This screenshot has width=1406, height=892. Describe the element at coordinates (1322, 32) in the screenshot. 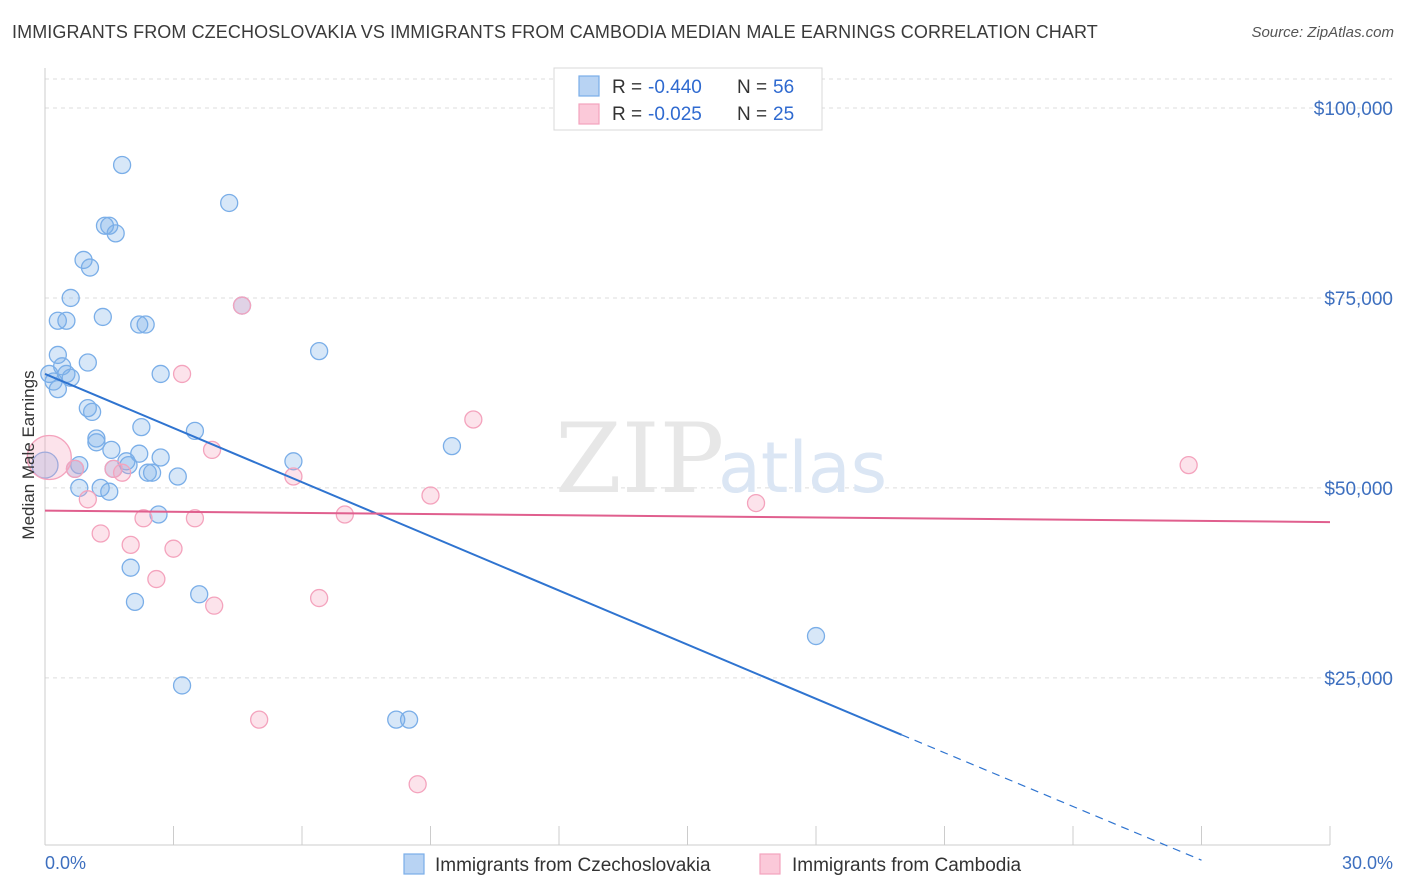

I see `source-credit: Source: ZipAtlas.com` at that location.